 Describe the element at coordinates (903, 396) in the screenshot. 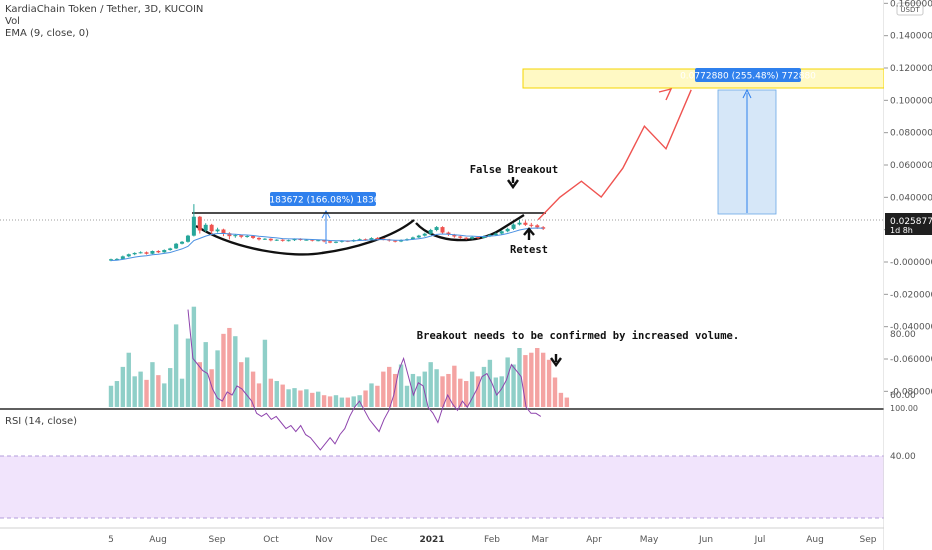

I see `rsi-axis-ticks: 80.00 60.00 40.00` at that location.